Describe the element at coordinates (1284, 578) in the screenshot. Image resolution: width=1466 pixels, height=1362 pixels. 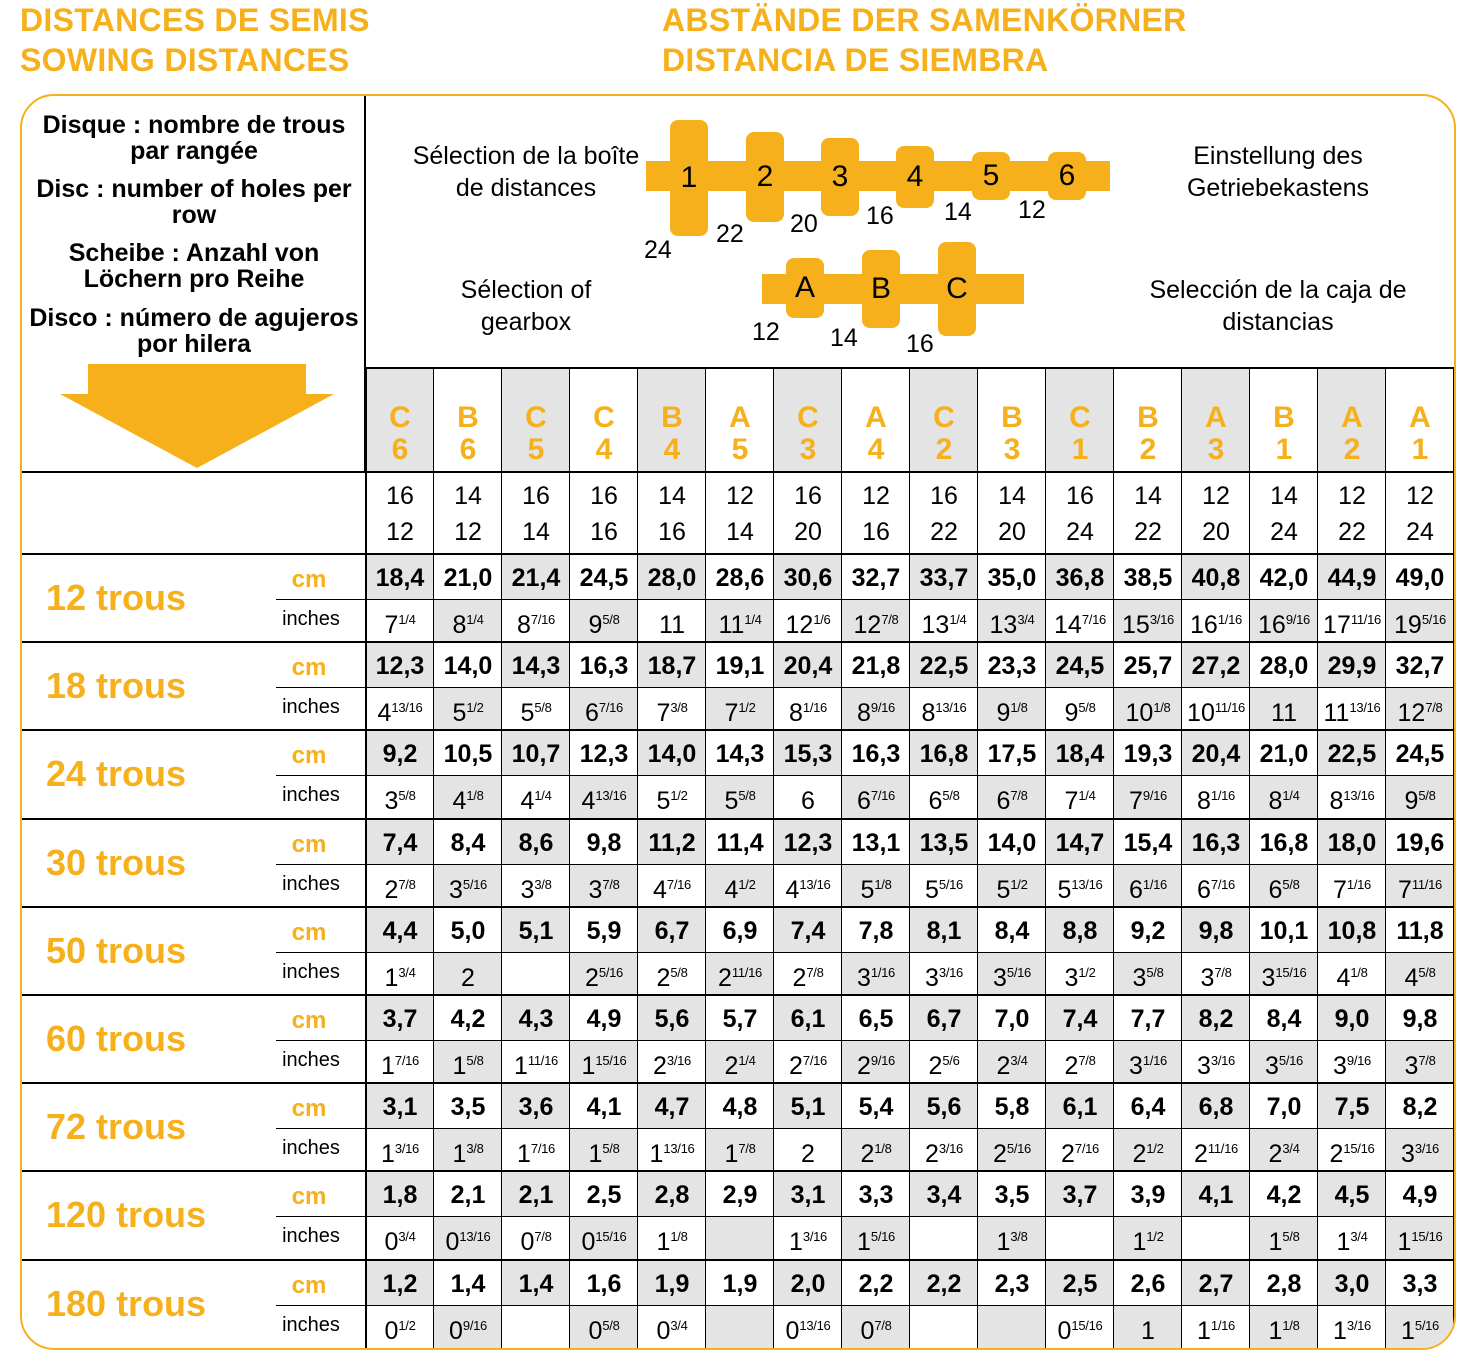
I see `cm-value: 42,0` at that location.